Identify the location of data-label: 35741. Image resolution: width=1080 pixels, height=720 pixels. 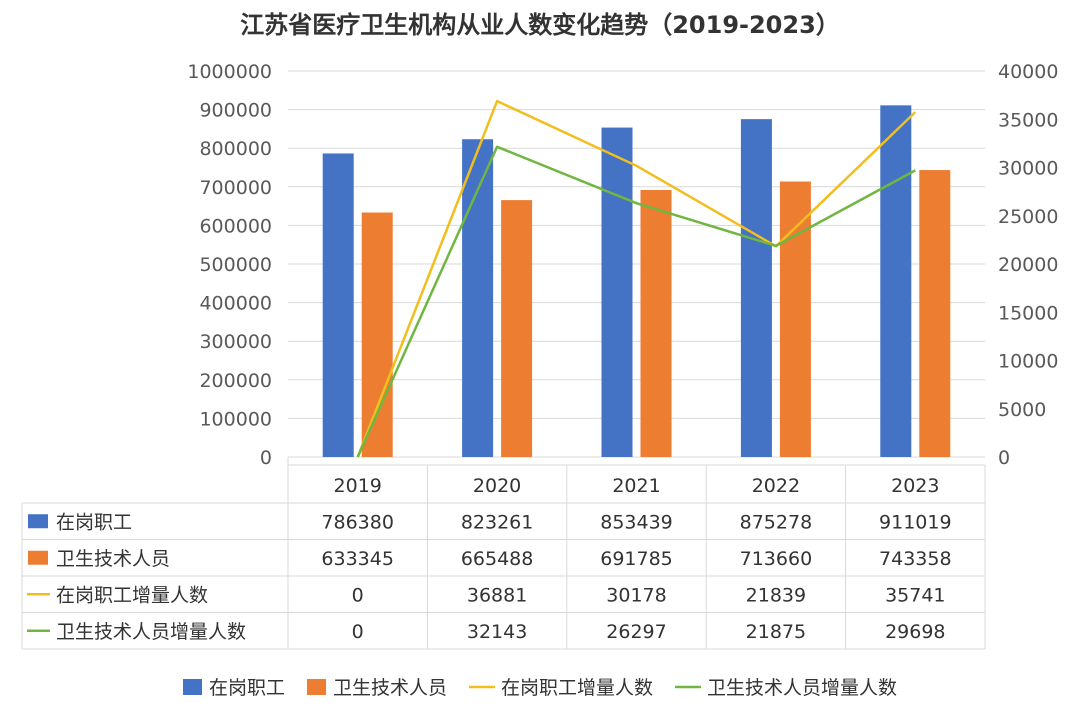
(915, 595).